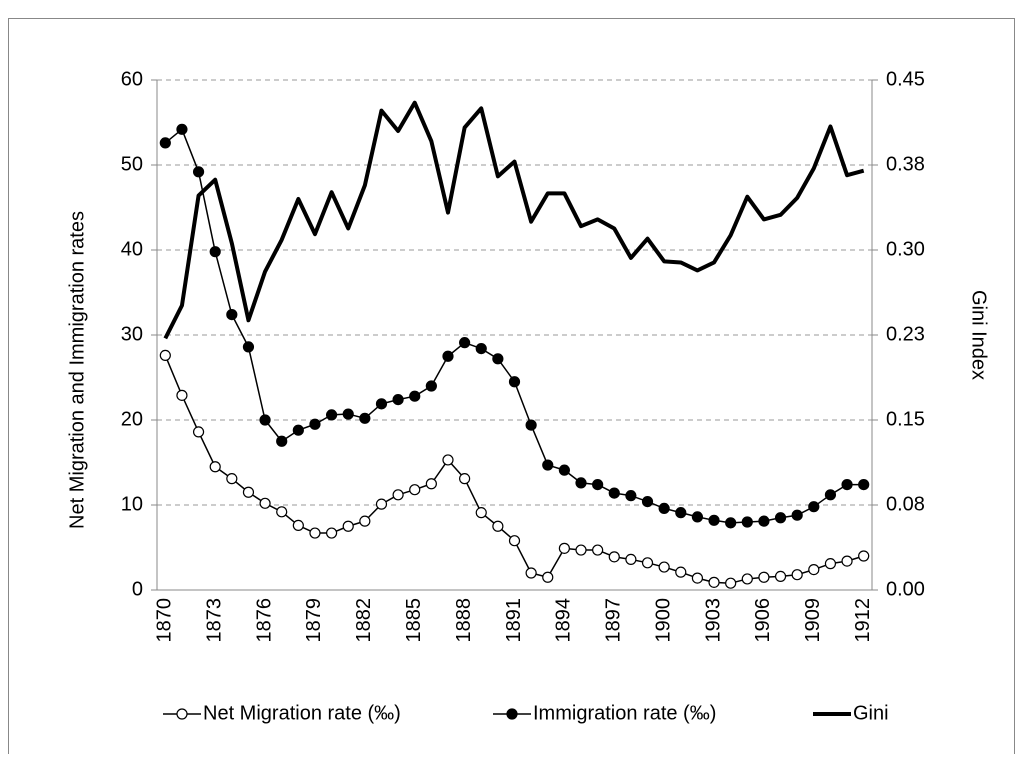 The width and height of the screenshot is (1023, 759). Describe the element at coordinates (464, 620) in the screenshot. I see `x-tick-label: 1888` at that location.